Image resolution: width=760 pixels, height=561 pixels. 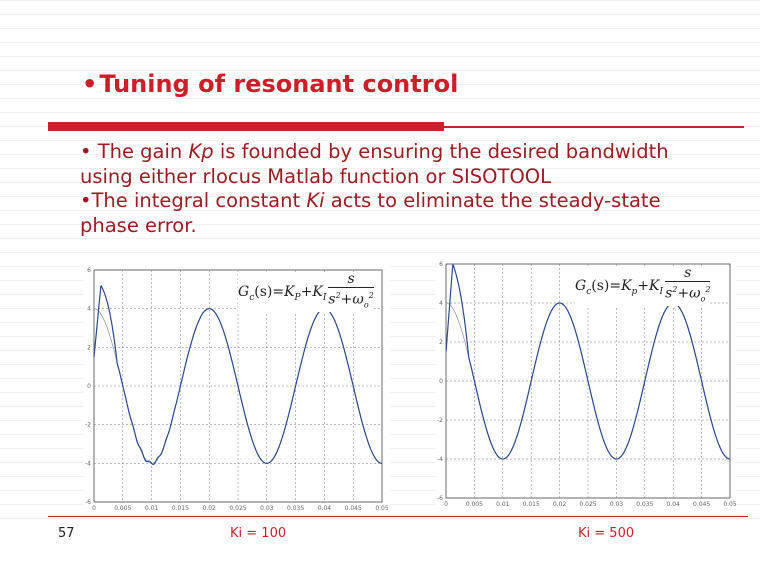 What do you see at coordinates (279, 84) in the screenshot?
I see `title-text: Tuning of resonant control` at bounding box center [279, 84].